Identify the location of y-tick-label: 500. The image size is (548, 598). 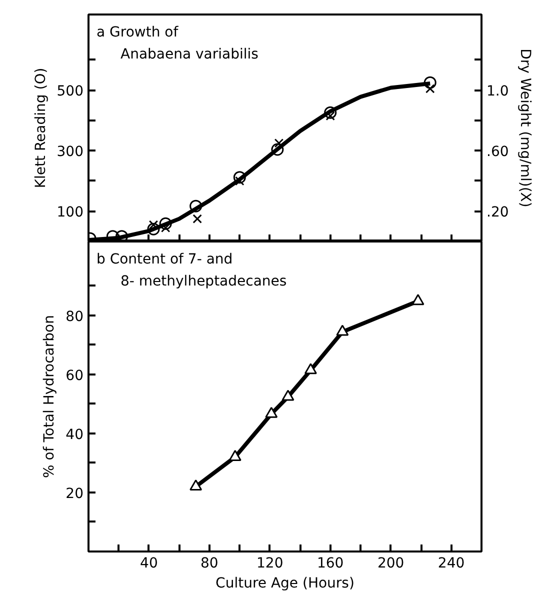
(70, 92).